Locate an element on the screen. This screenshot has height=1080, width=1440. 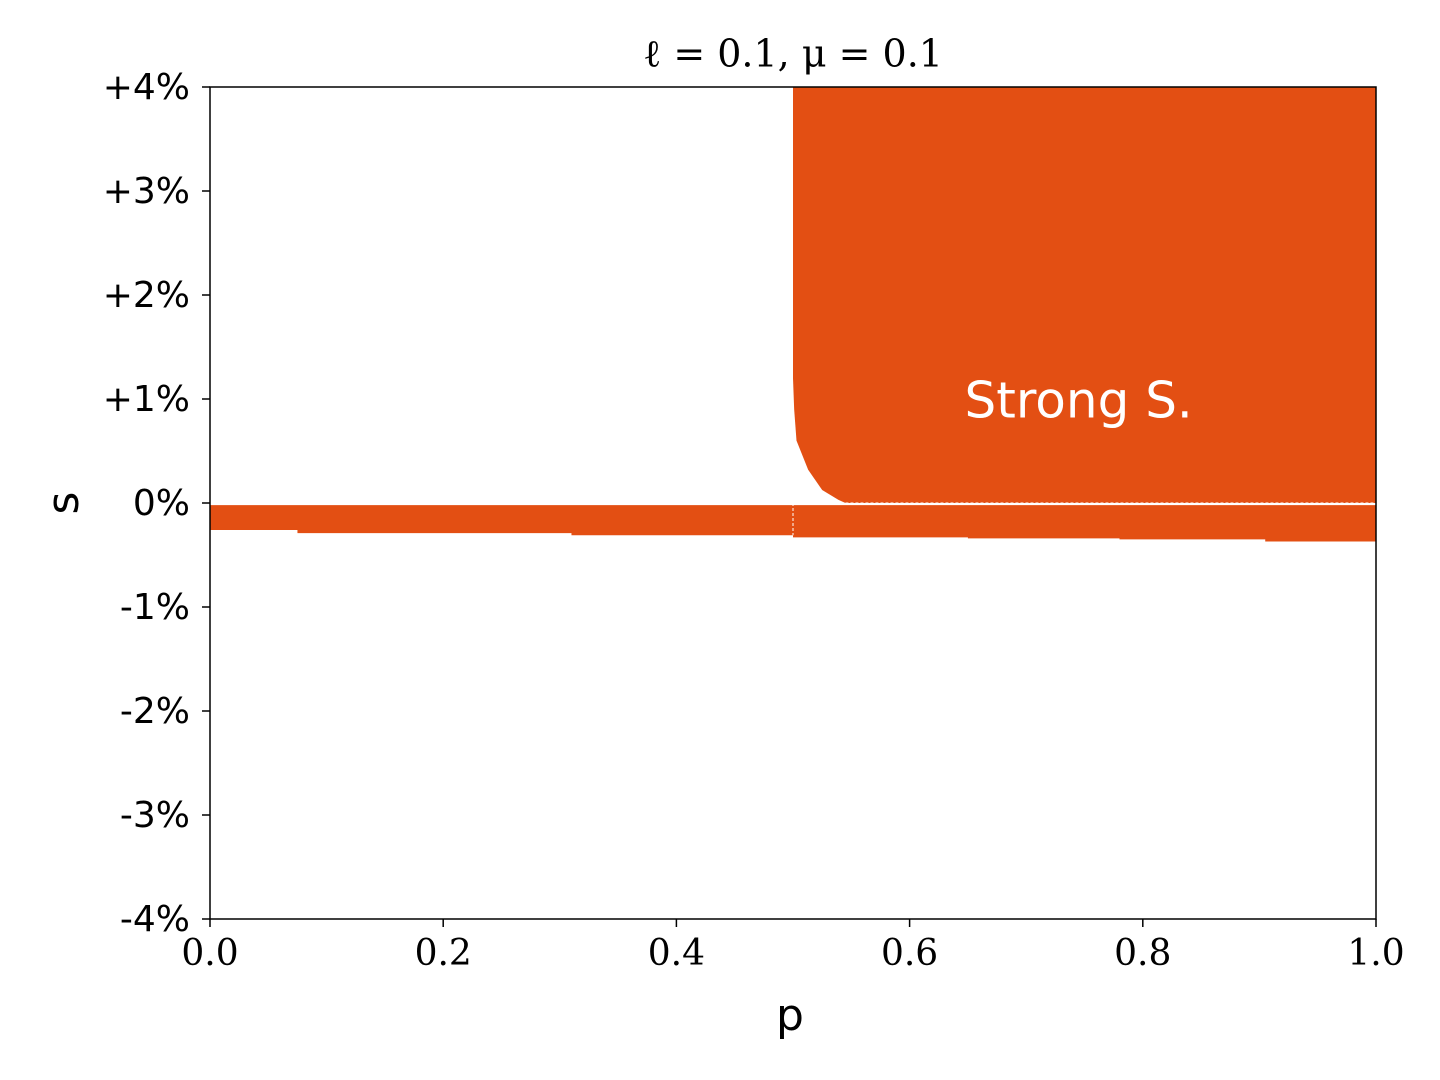
y-tick-label: +3% is located at coordinates (146, 191).